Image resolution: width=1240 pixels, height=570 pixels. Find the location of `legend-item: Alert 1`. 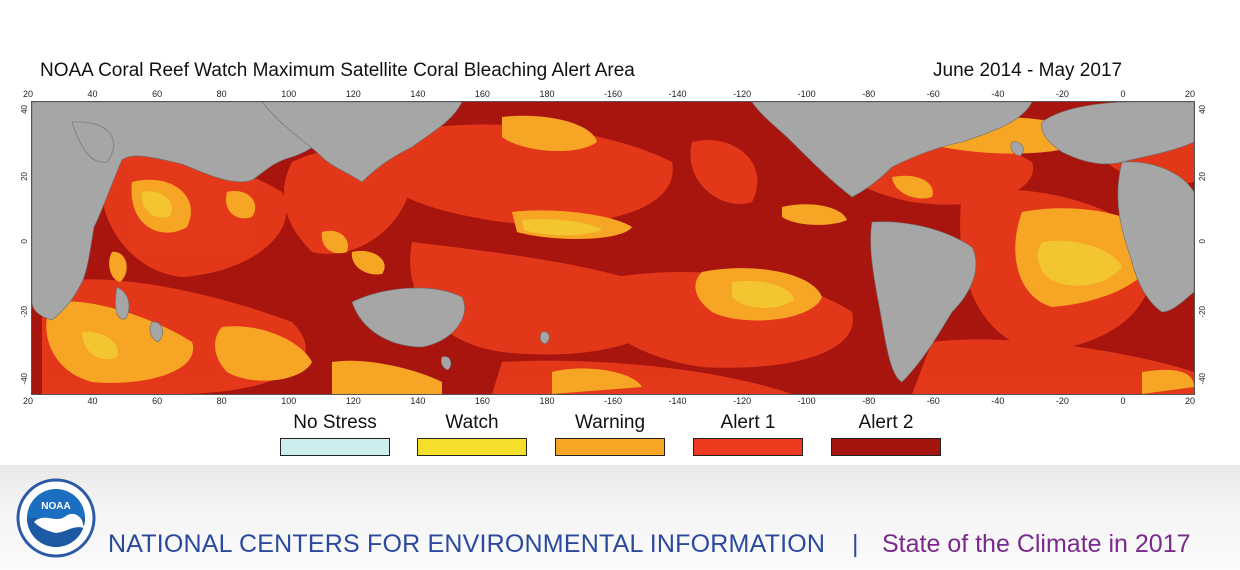

legend-item: Alert 1 is located at coordinates (748, 434).